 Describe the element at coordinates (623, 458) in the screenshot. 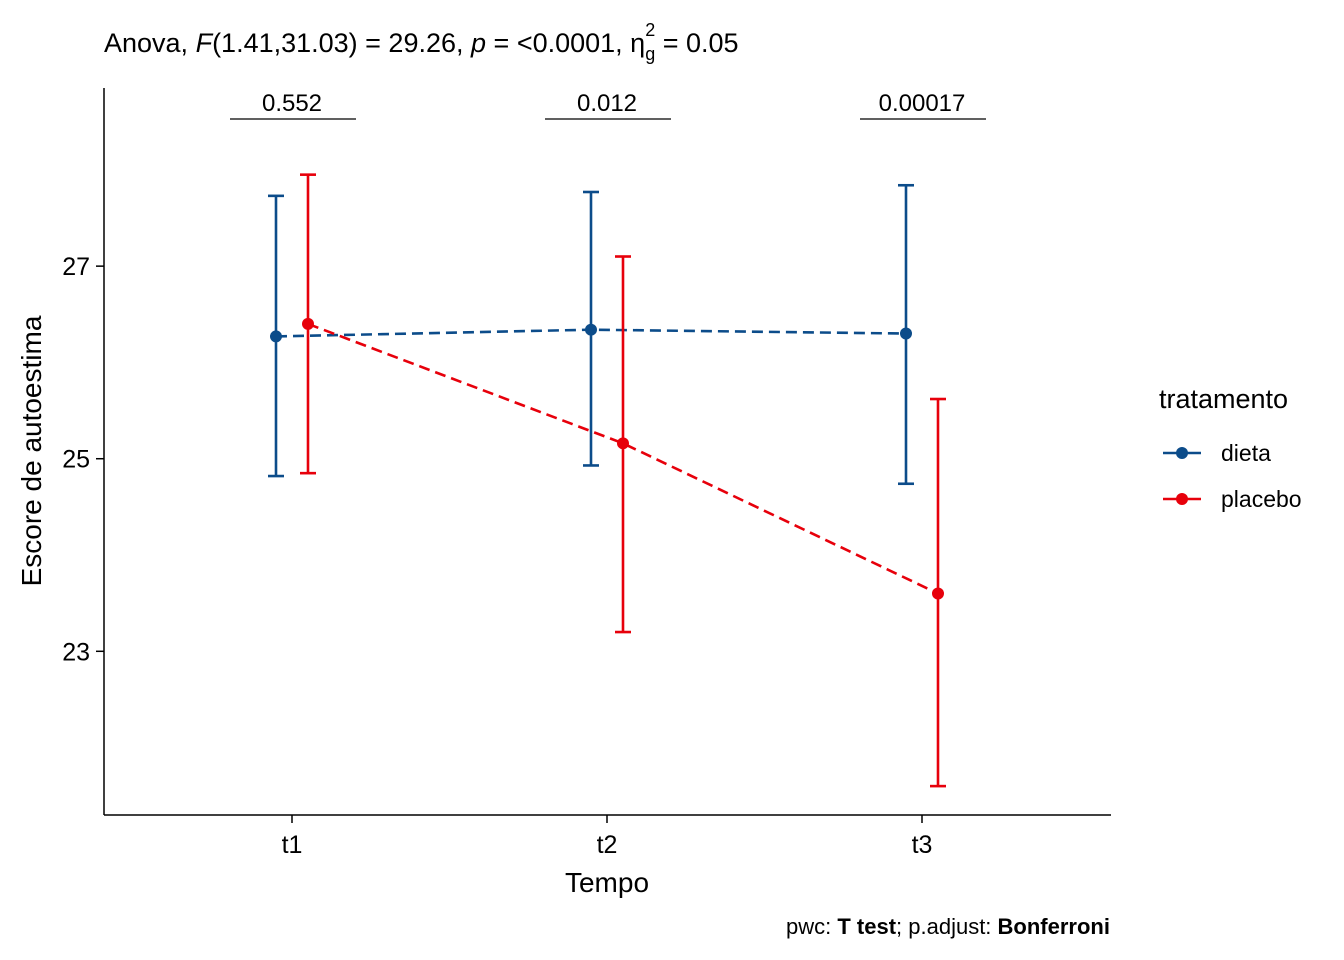

I see `series-line-placebo` at that location.